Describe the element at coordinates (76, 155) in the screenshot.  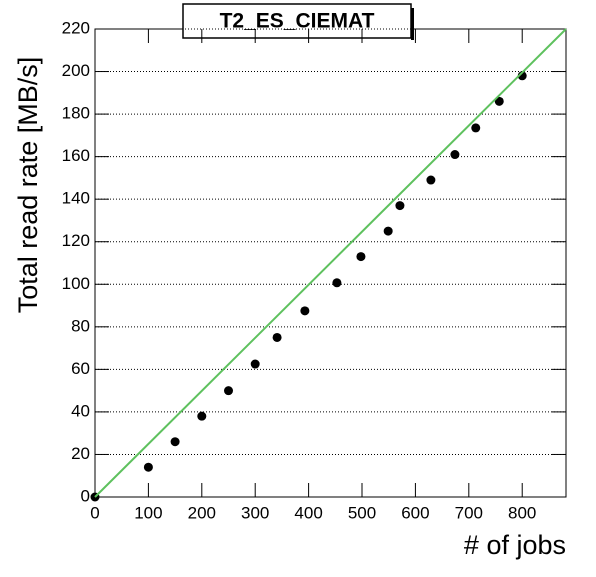
I see `y-tick-label: 160` at that location.